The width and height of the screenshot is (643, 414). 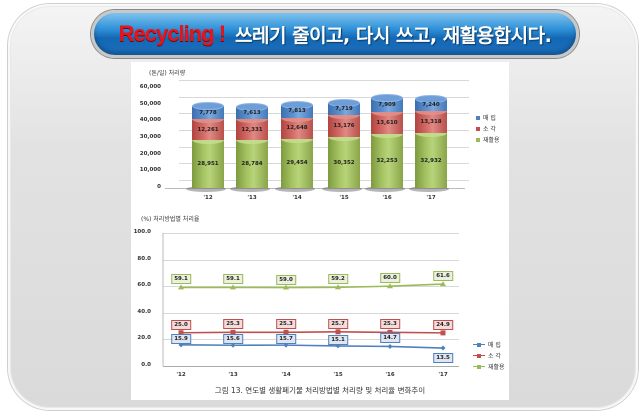 I want to click on bar-value-label: 7,240, so click(x=431, y=104).